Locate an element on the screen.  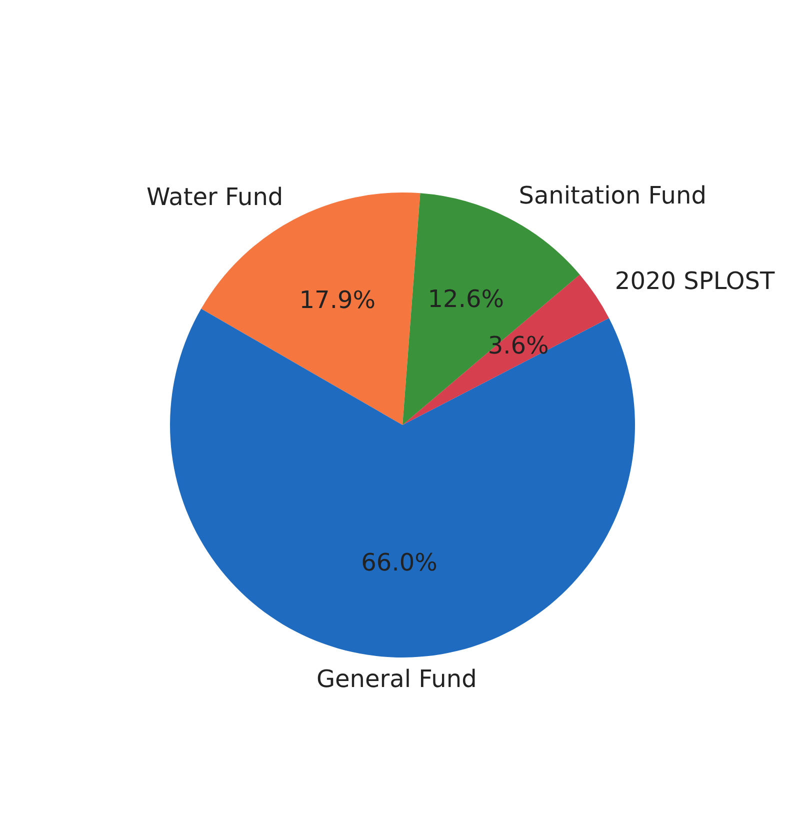
slice-label: Water Fund is located at coordinates (215, 197).